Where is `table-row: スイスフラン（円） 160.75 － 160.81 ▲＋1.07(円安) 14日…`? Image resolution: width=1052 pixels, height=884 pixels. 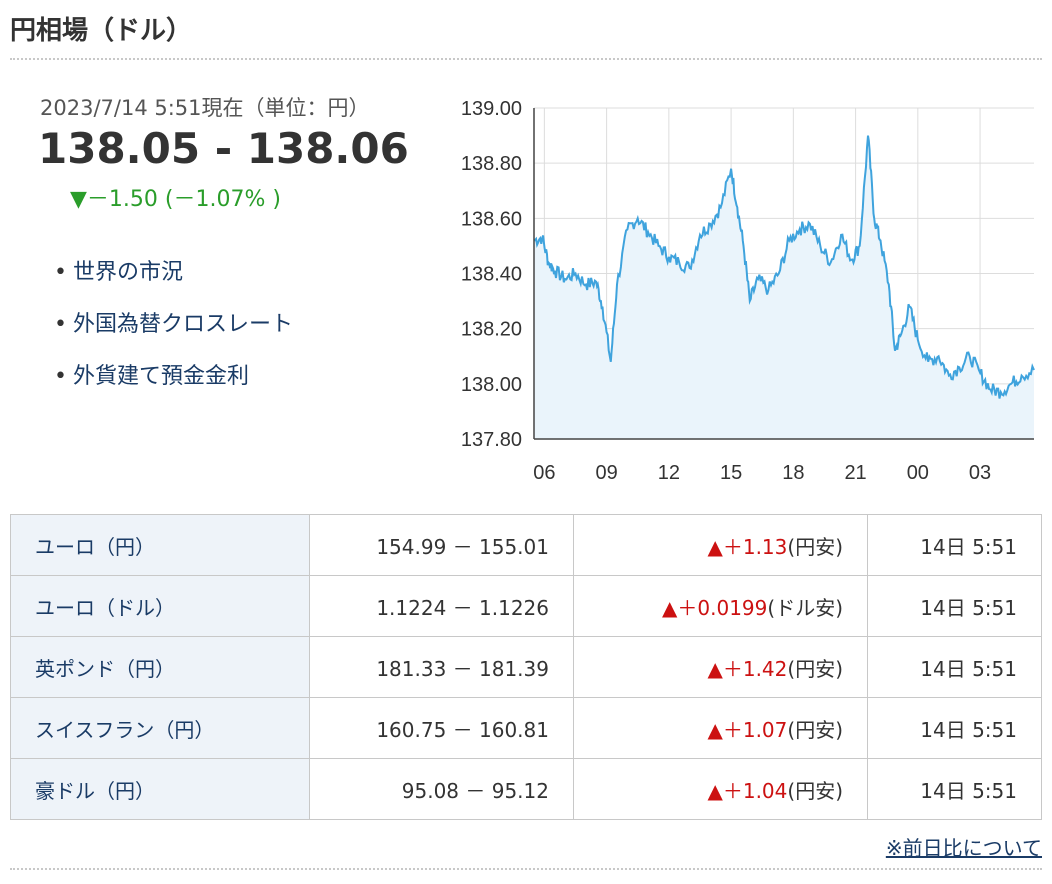
table-row: スイスフラン（円） 160.75 － 160.81 ▲＋1.07(円安) 14日… is located at coordinates (526, 728).